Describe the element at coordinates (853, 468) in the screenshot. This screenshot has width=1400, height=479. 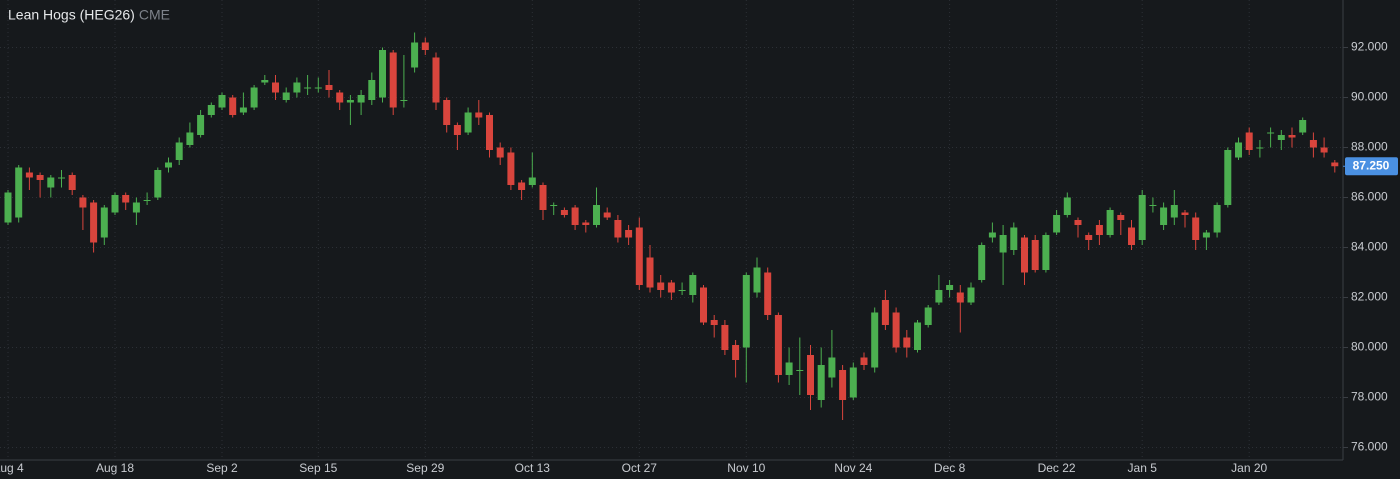
I see `x-tick-label: Nov 24` at that location.